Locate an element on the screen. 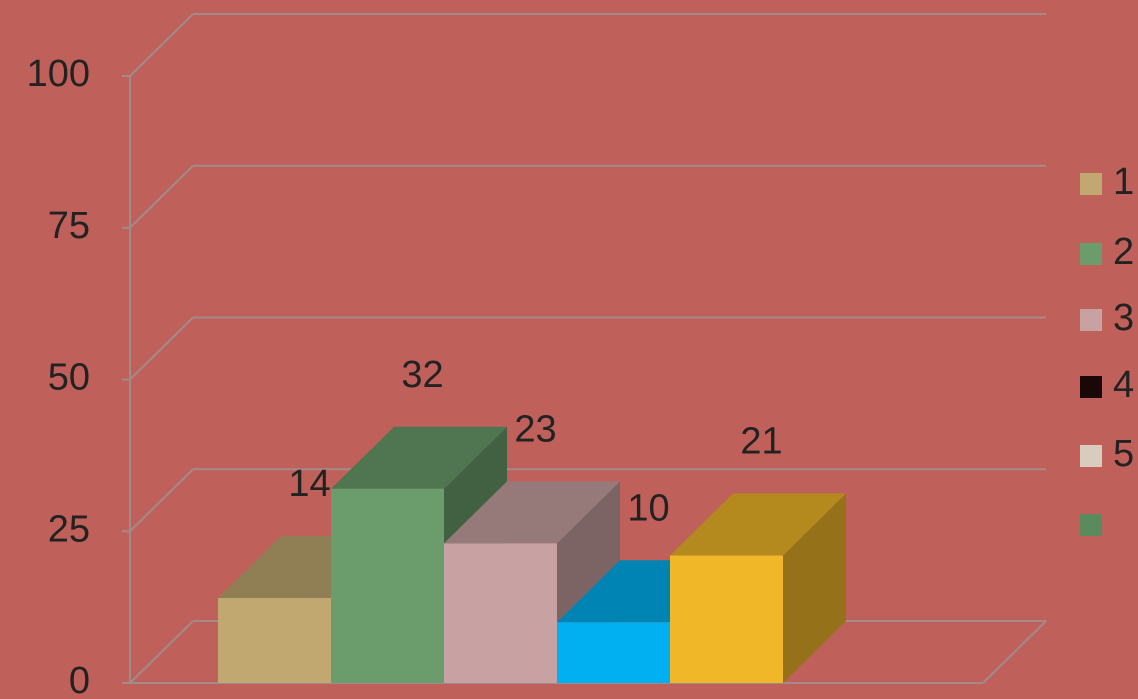 This screenshot has height=699, width=1138. y-tick-label: 75 is located at coordinates (69, 226).